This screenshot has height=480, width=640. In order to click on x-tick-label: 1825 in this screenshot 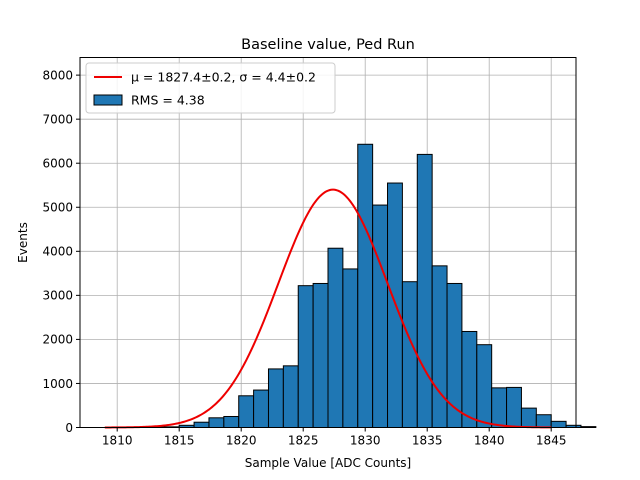, I will do `click(303, 441)`.